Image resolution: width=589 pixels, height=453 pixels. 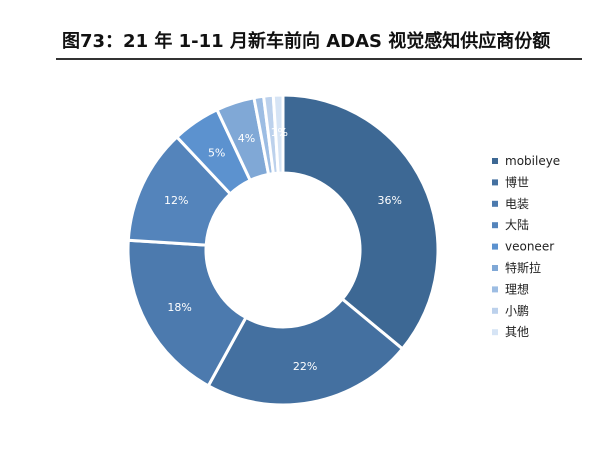 I want to click on legend-label-8: 其他, so click(x=517, y=332).